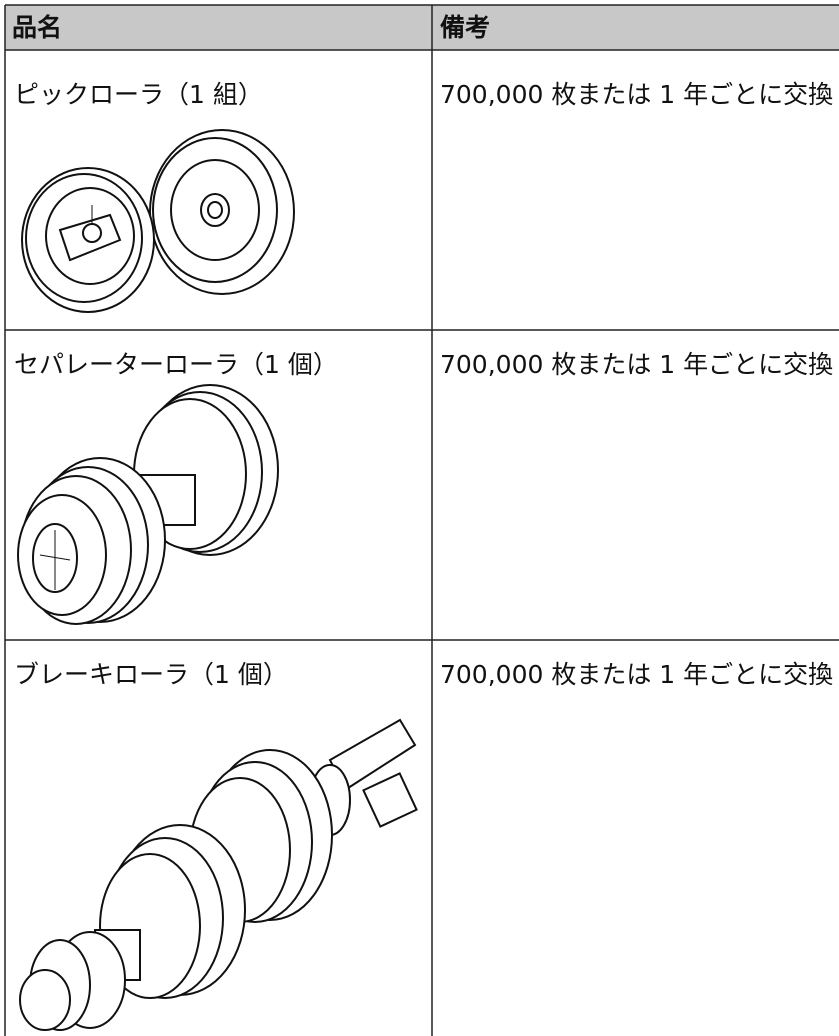 The image size is (839, 1036). I want to click on part-name: ピックローラ（1 組）, so click(138, 94).